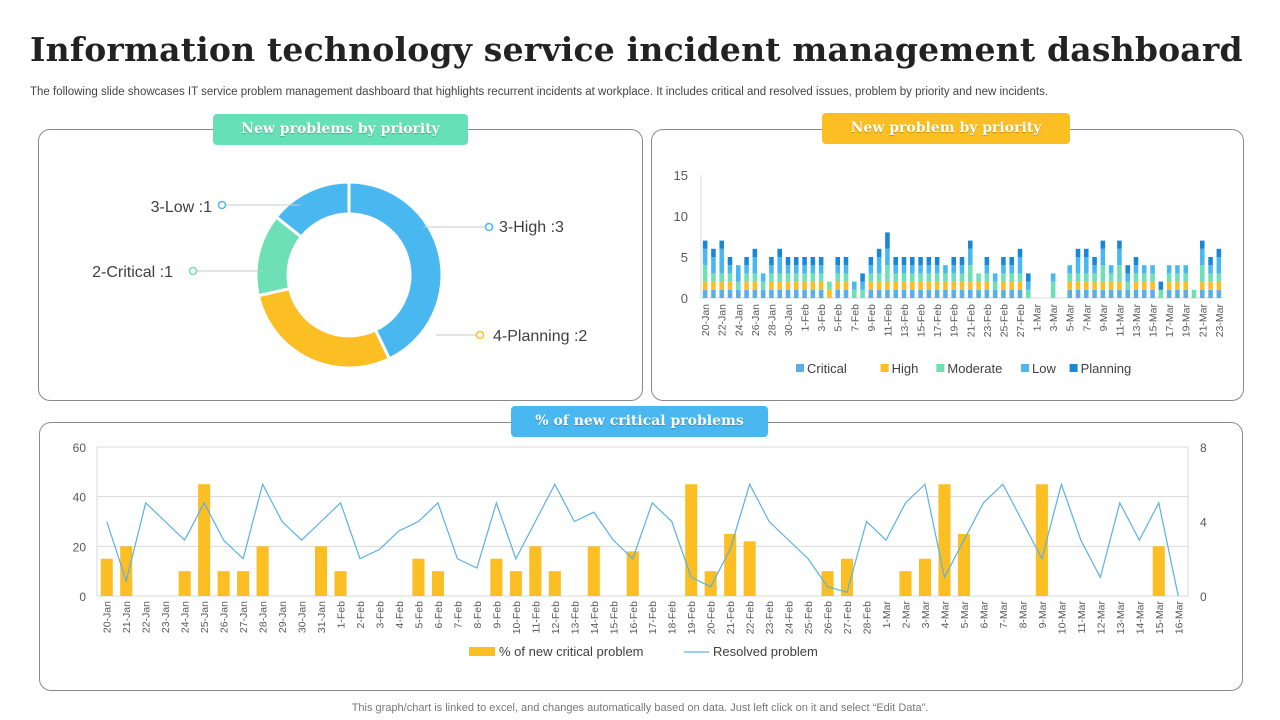 The height and width of the screenshot is (720, 1280). What do you see at coordinates (340, 129) in the screenshot?
I see `donut-panel-title: New problems by priority` at bounding box center [340, 129].